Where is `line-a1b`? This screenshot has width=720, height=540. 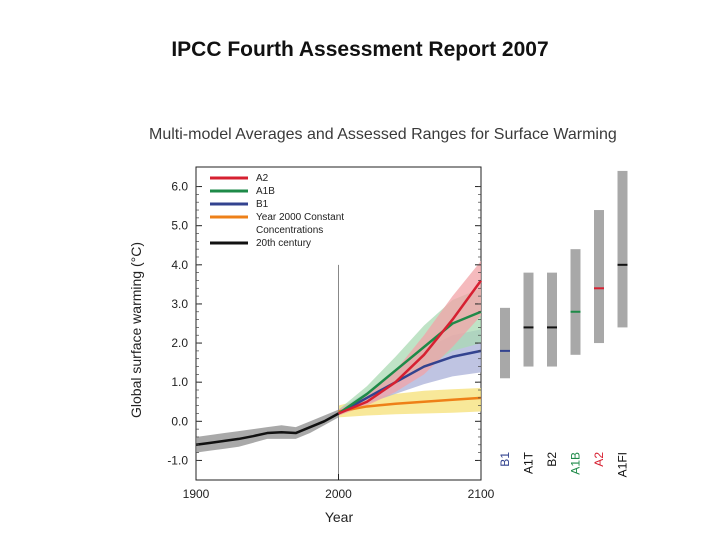
line-a1b is located at coordinates (409, 362).